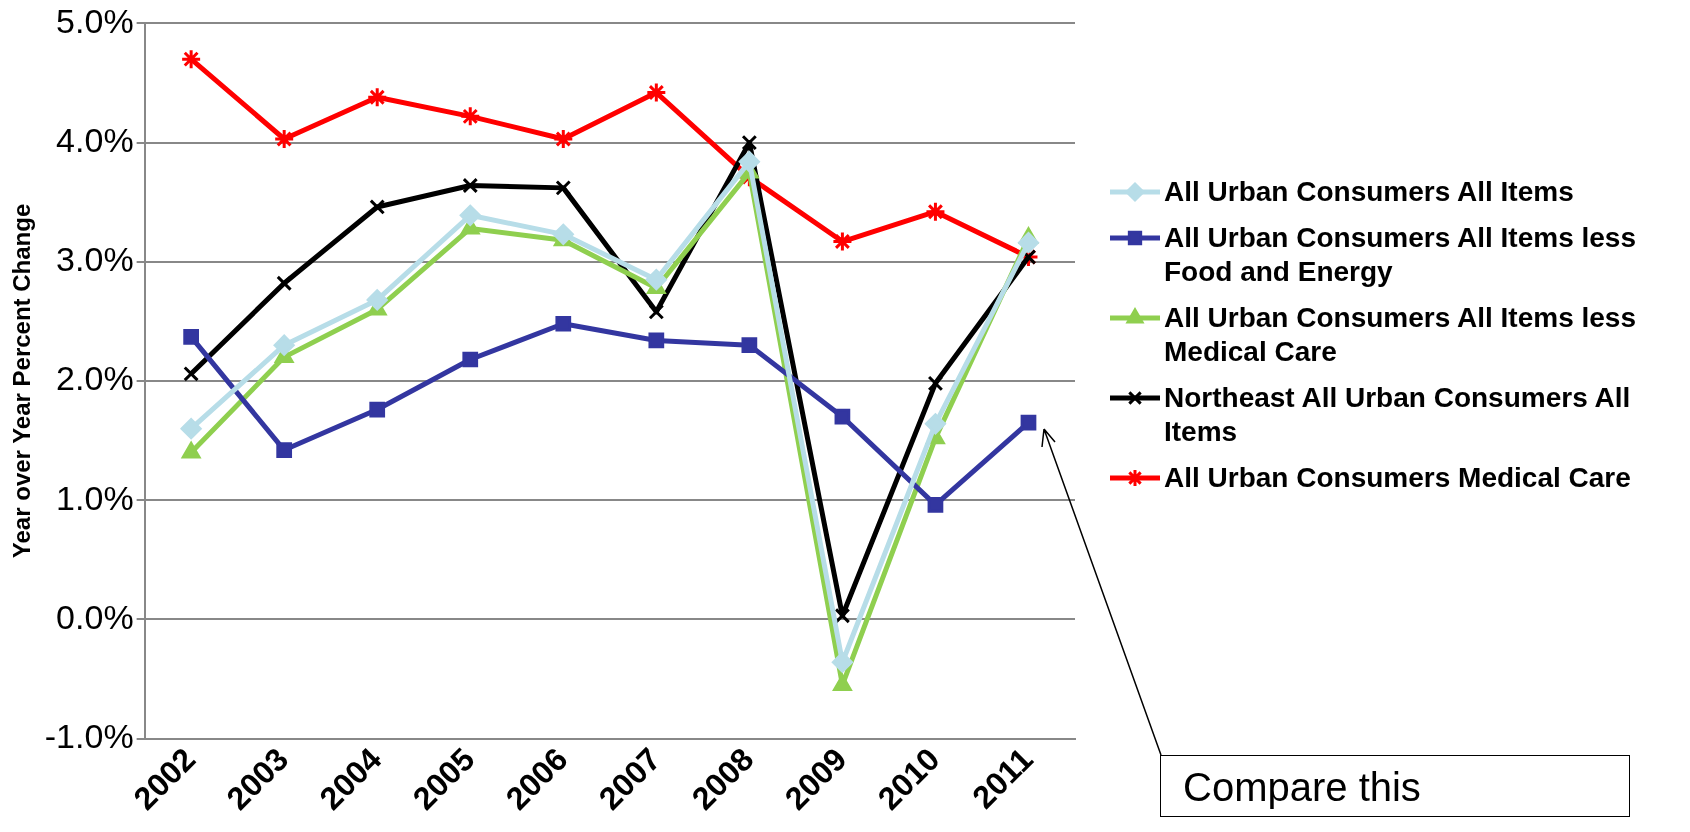 The image size is (1690, 832). What do you see at coordinates (1397, 478) in the screenshot?
I see `legend-label: All Urban Consumers Medical Care` at bounding box center [1397, 478].